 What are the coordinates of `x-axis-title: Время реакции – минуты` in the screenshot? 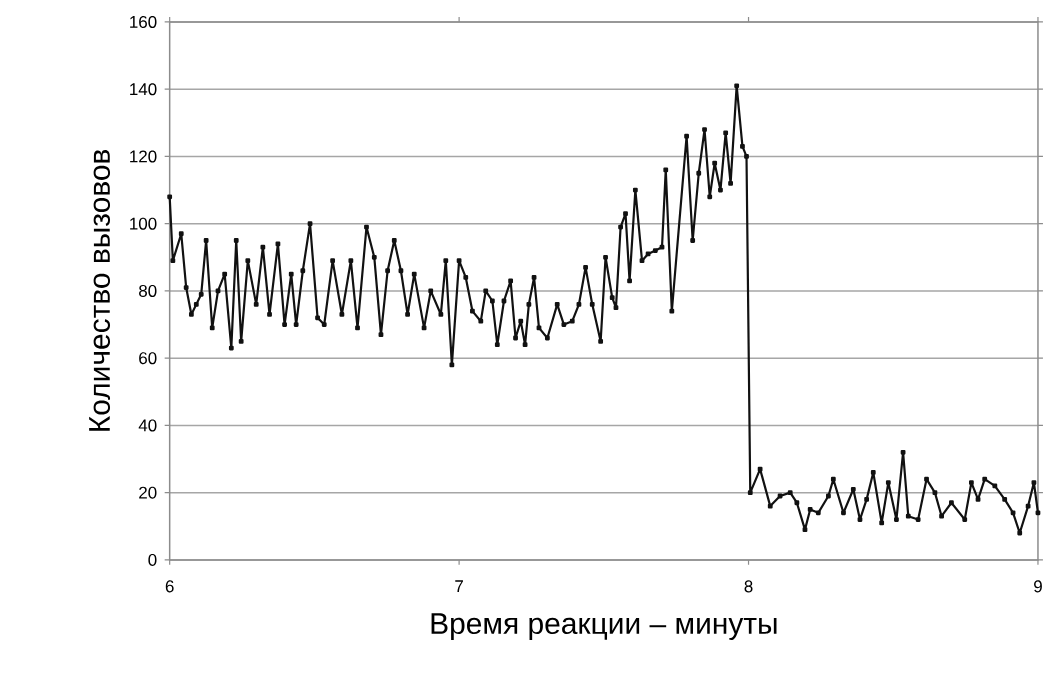 It's located at (604, 627).